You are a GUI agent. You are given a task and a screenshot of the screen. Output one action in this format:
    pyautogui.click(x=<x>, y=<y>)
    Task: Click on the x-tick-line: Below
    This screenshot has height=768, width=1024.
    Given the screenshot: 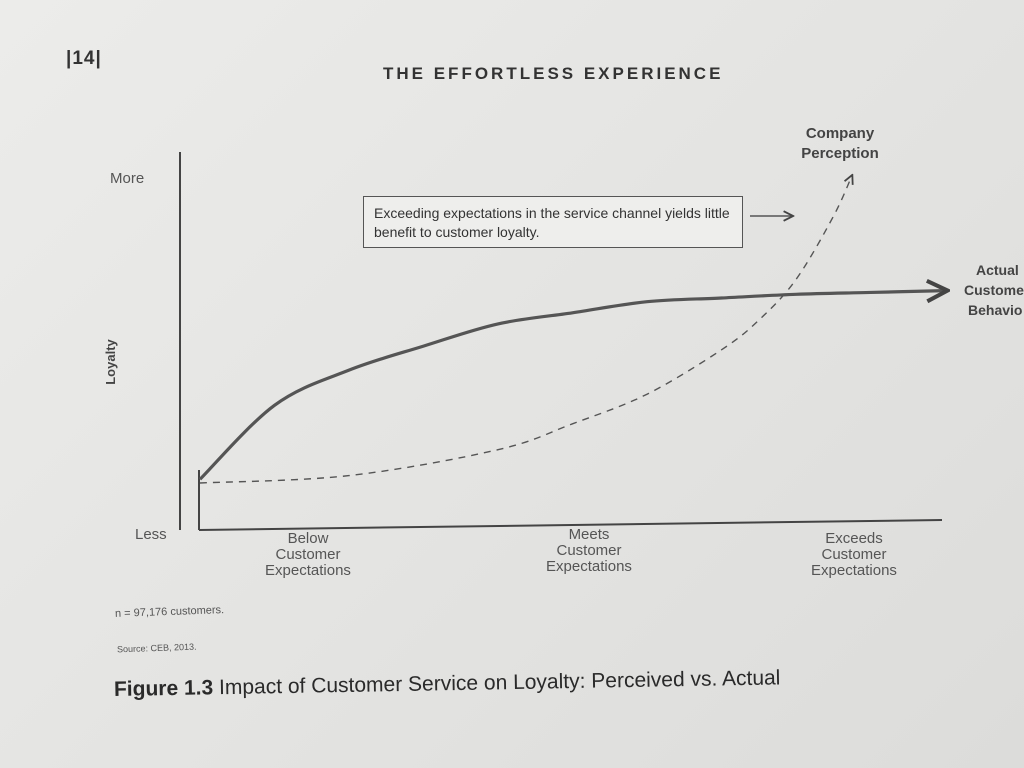 What is the action you would take?
    pyautogui.click(x=308, y=538)
    